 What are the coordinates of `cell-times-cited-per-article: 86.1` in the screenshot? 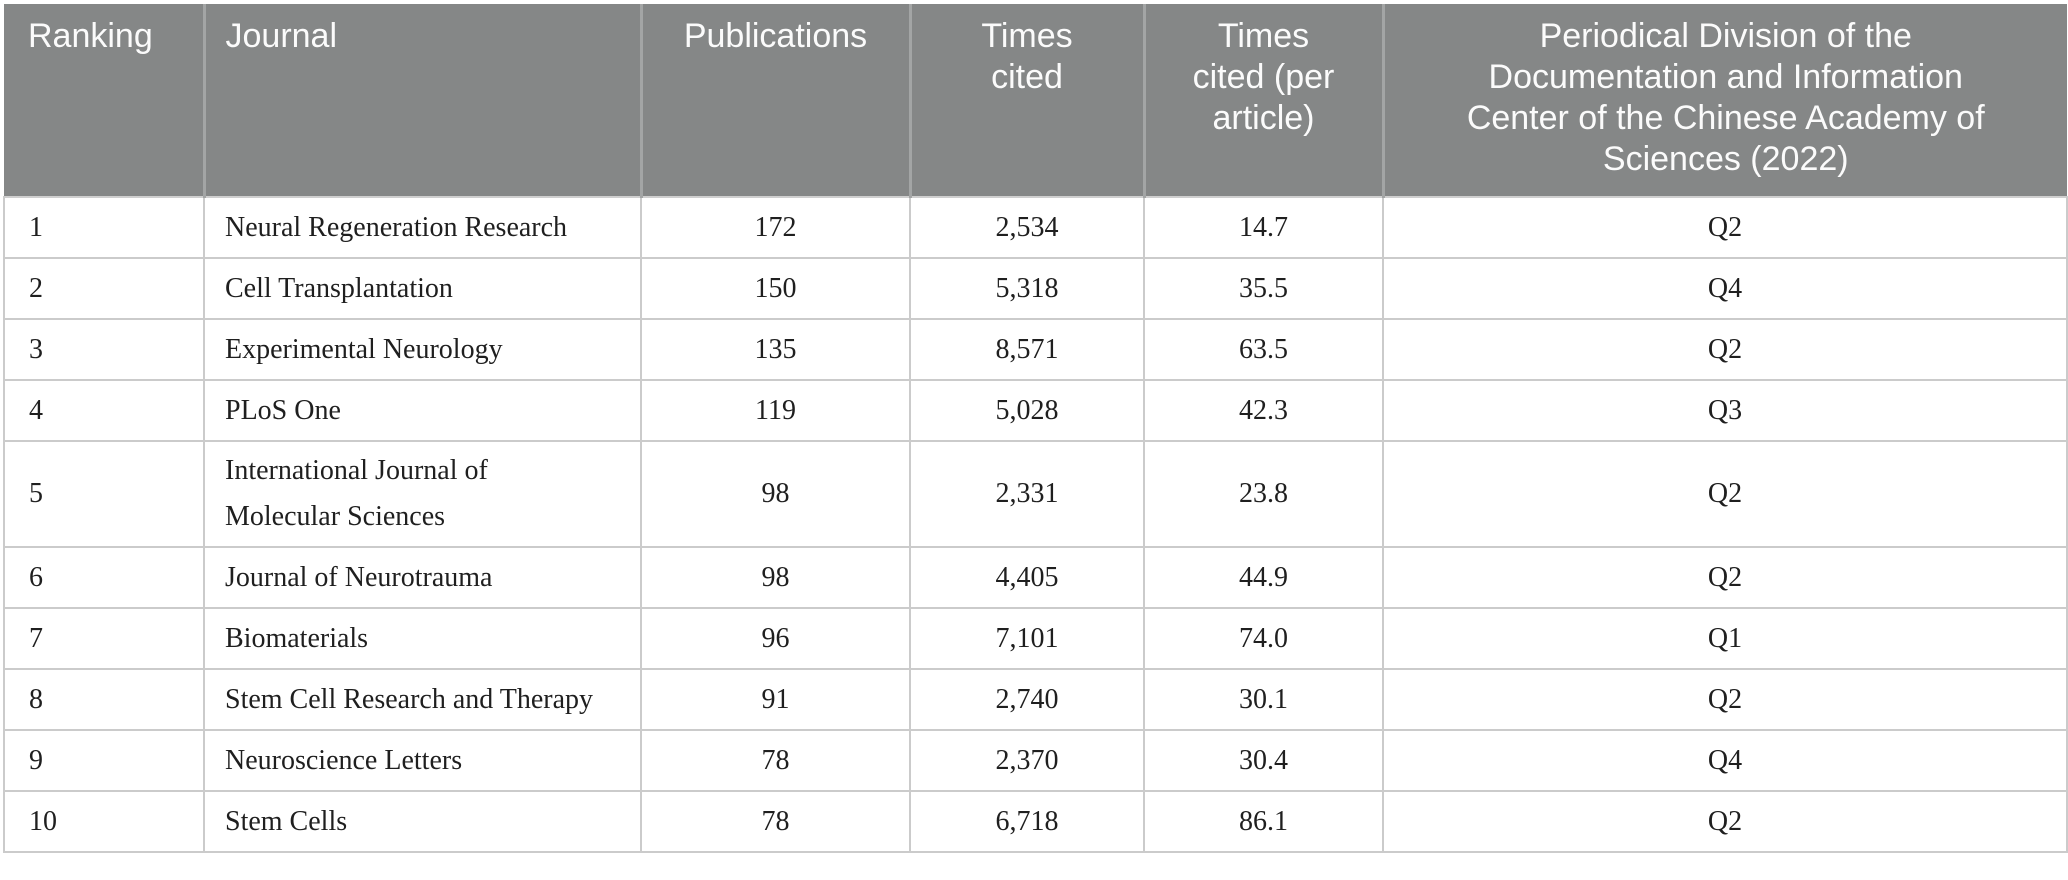 It's located at (1263, 821).